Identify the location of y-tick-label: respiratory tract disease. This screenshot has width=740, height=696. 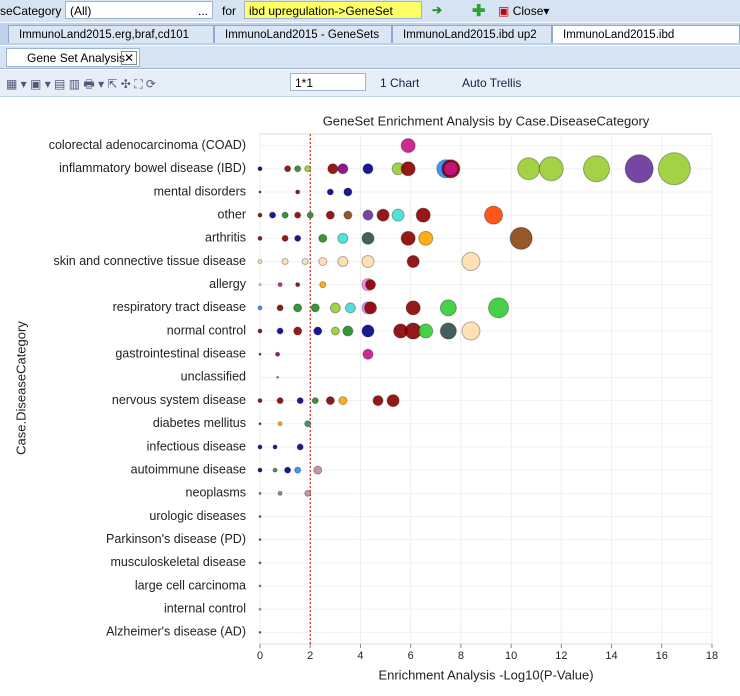
(179, 307).